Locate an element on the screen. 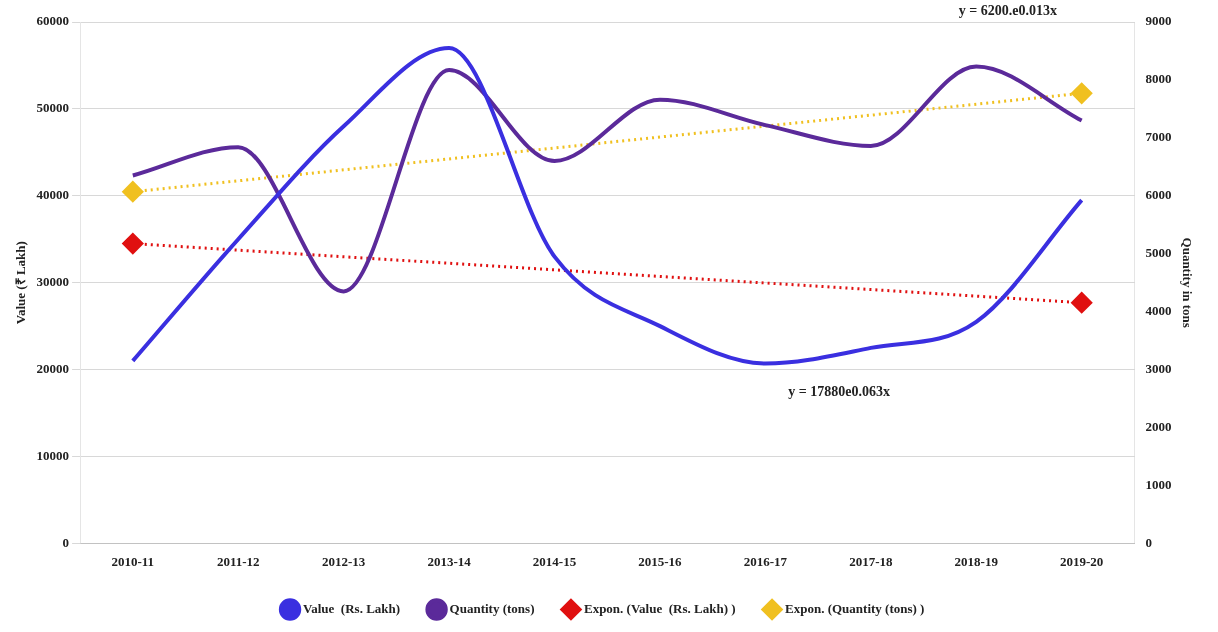 The image size is (1218, 632). y-tick-label: 20000 is located at coordinates (53, 368).